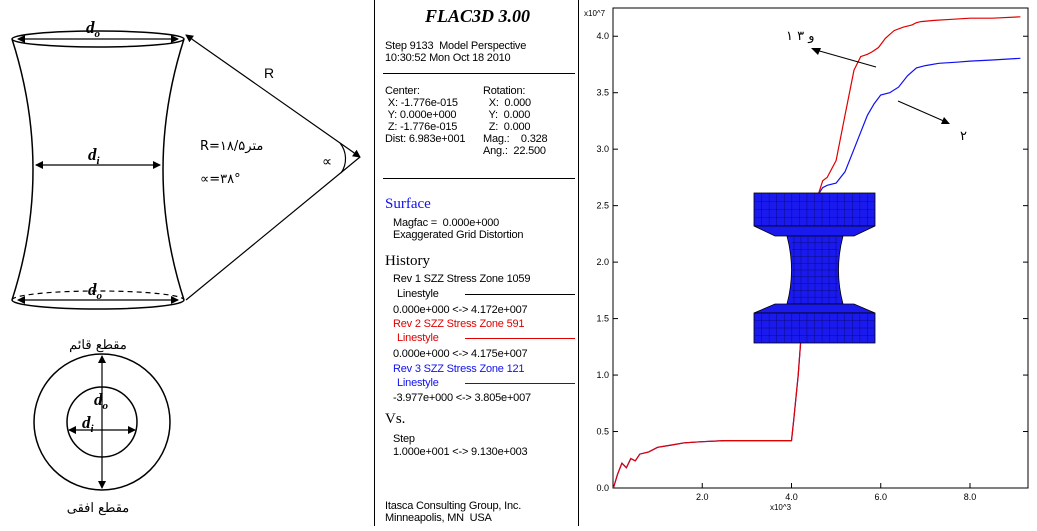 Image resolution: width=1037 pixels, height=531 pixels. What do you see at coordinates (438, 518) in the screenshot?
I see `location: Minneapolis, MN USA` at bounding box center [438, 518].